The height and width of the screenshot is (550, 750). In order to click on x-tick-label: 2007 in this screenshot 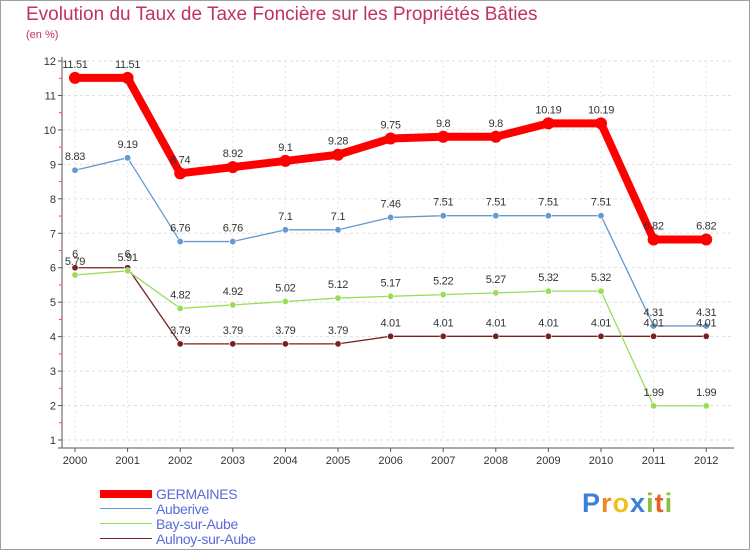, I will do `click(443, 461)`.